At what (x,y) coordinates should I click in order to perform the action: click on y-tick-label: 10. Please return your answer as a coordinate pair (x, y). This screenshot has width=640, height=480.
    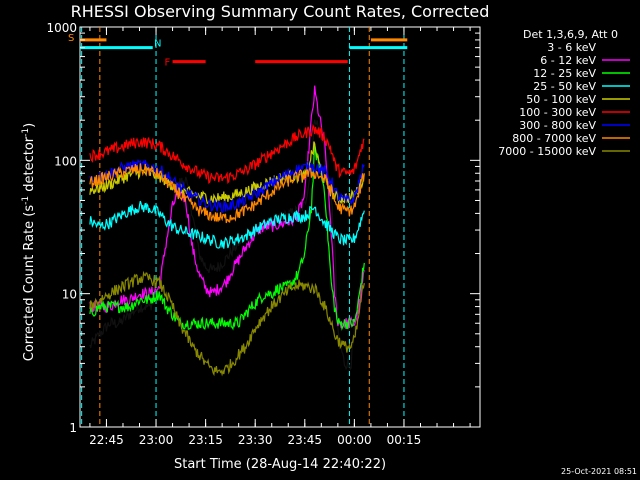
    Looking at the image, I should click on (69, 295).